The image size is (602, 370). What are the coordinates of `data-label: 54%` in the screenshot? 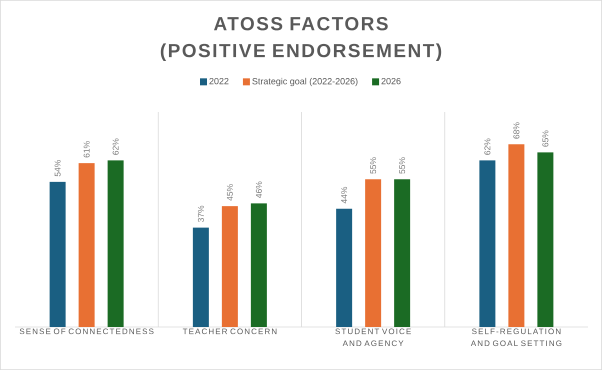 It's located at (57, 168).